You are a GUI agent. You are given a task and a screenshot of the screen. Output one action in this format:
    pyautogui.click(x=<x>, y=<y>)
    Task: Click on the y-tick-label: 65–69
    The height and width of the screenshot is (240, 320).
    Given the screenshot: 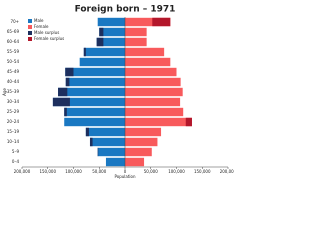 What is the action you would take?
    pyautogui.click(x=13, y=31)
    